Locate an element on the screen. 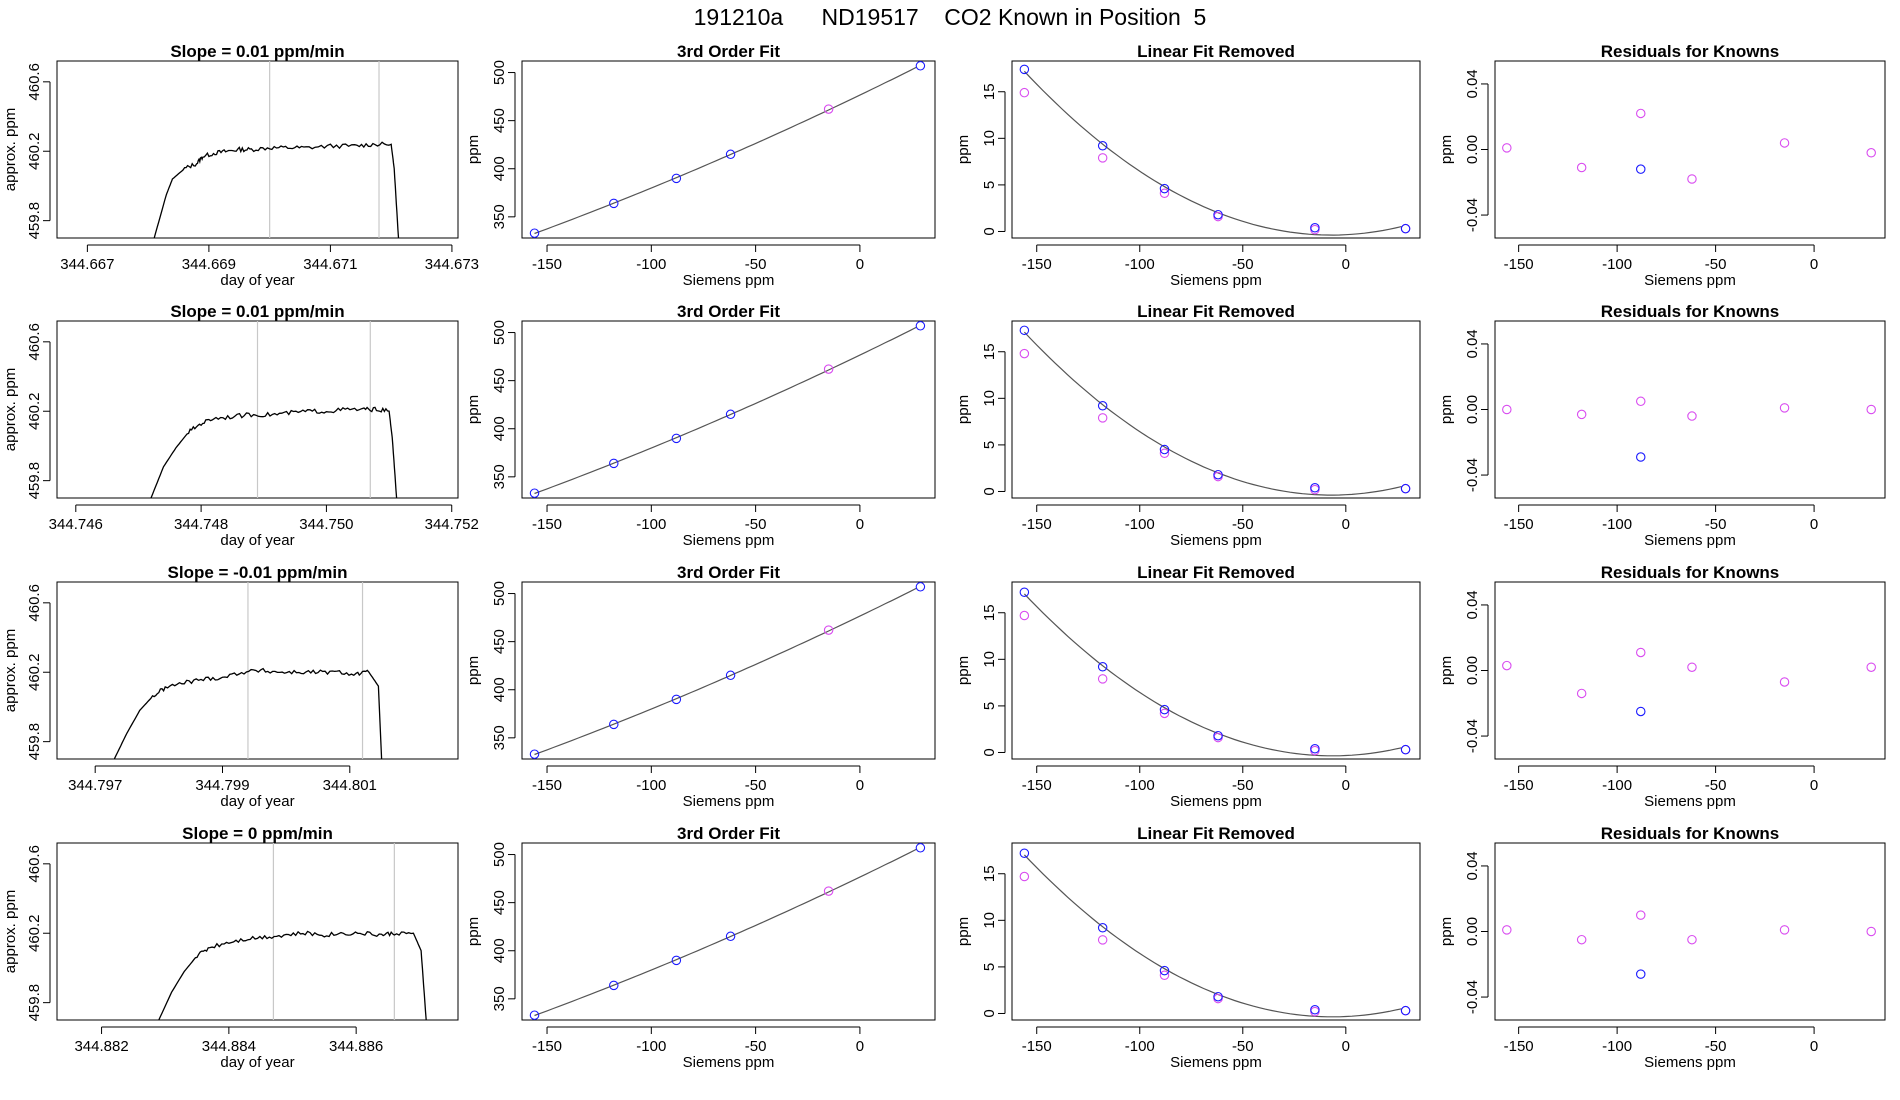 This screenshot has height=1100, width=1900. y-tick-label: 400 is located at coordinates (499, 950).